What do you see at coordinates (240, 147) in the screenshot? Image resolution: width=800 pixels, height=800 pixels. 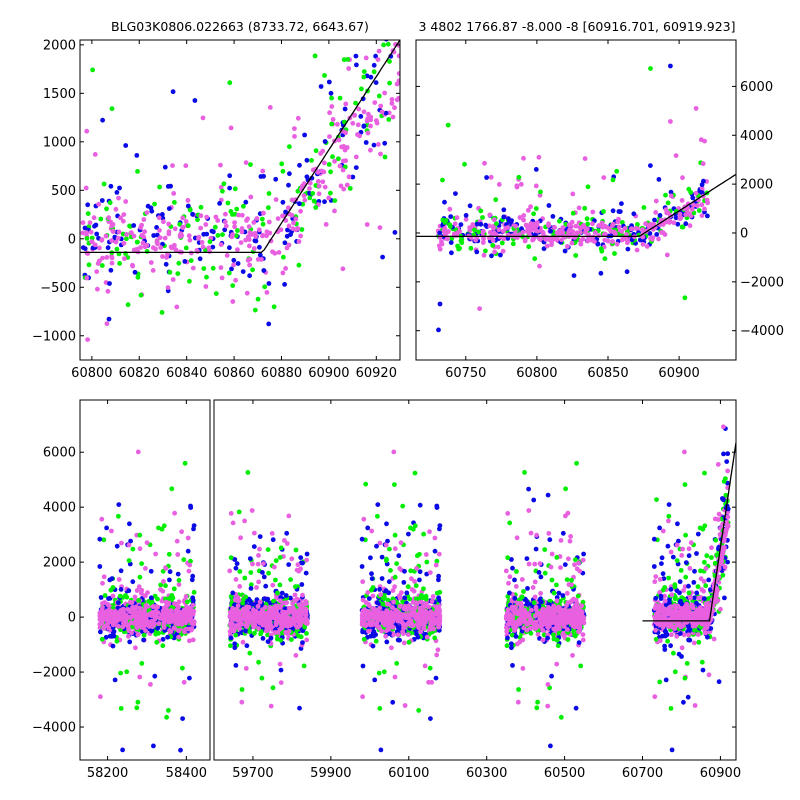 I see `model-line` at bounding box center [240, 147].